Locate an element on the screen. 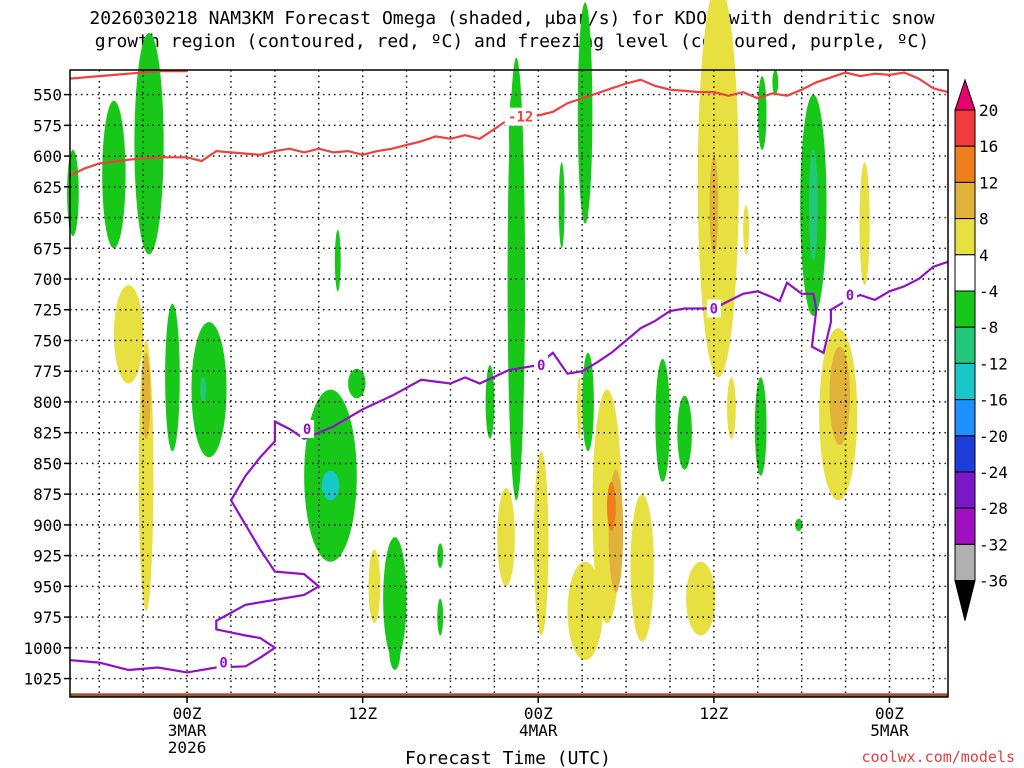 Image resolution: width=1024 pixels, height=768 pixels. colorbar-label: -20 is located at coordinates (993, 436).